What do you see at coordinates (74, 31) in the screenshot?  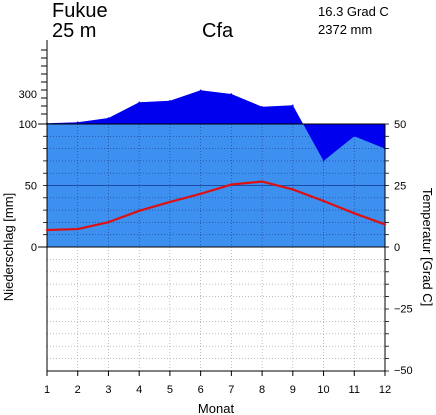 I see `station-elevation: 25 m` at bounding box center [74, 31].